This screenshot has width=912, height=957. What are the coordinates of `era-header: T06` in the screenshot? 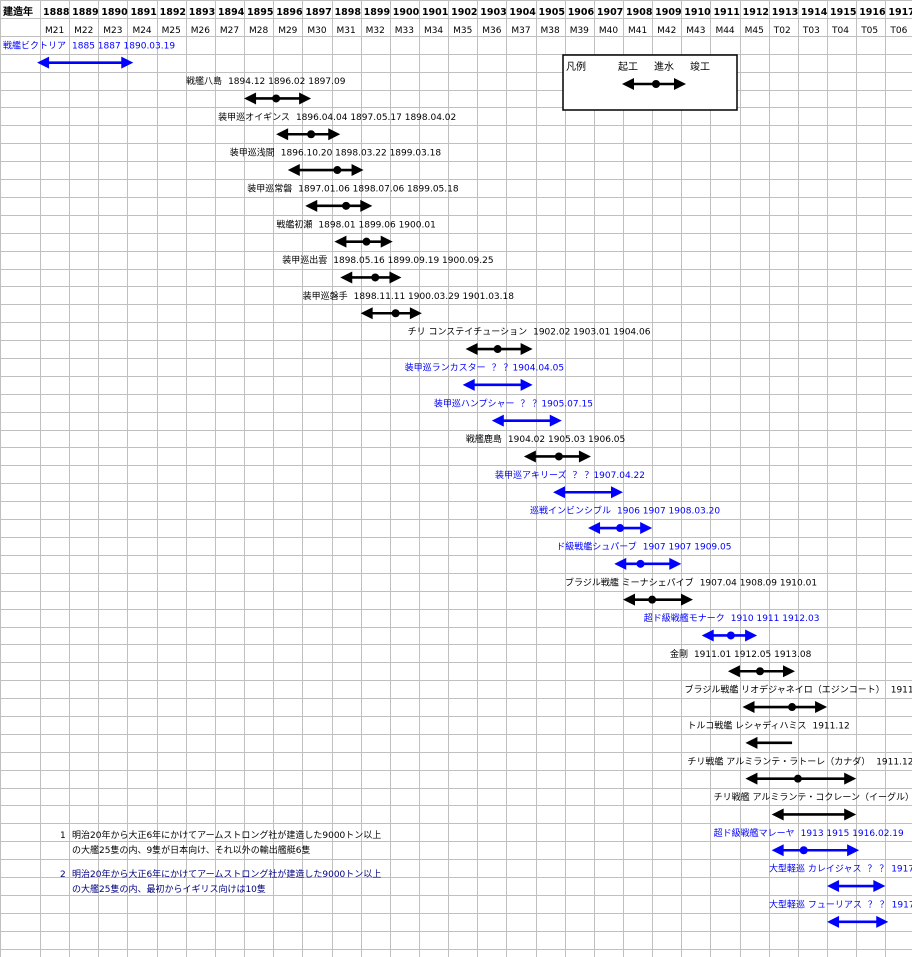 It's located at (898, 31).